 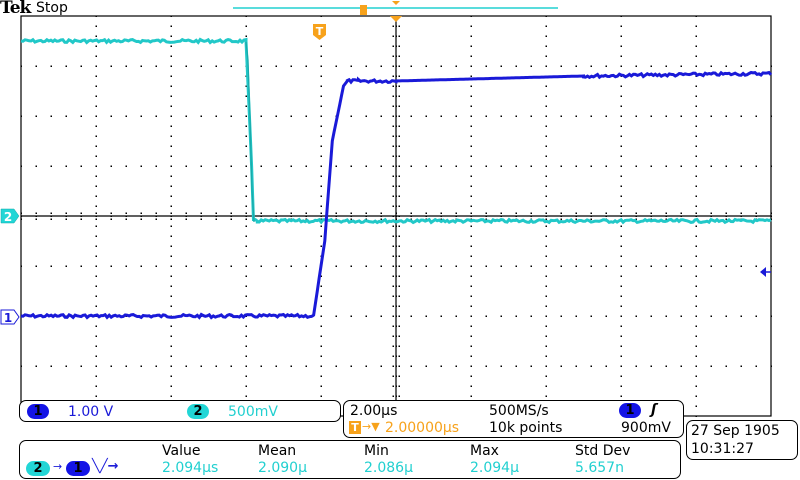 What do you see at coordinates (38, 411) in the screenshot?
I see `ch1-badge: 1` at bounding box center [38, 411].